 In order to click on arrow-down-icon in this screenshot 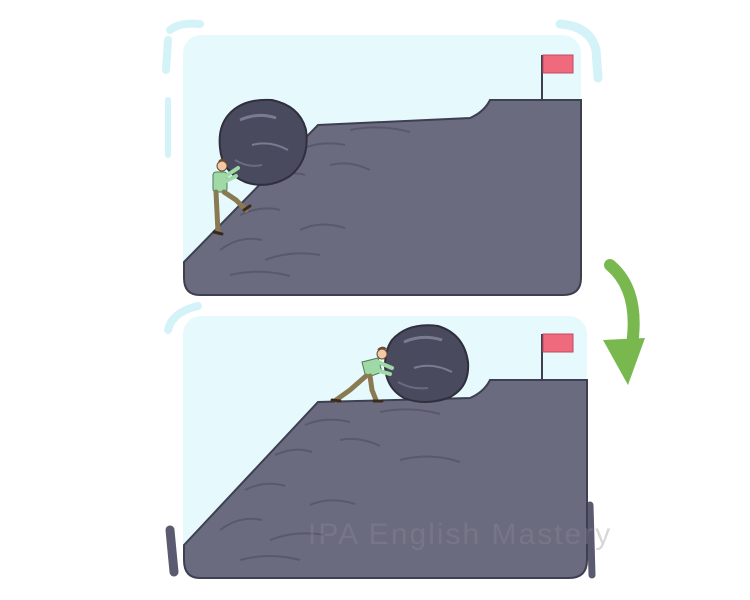, I will do `click(624, 322)`.